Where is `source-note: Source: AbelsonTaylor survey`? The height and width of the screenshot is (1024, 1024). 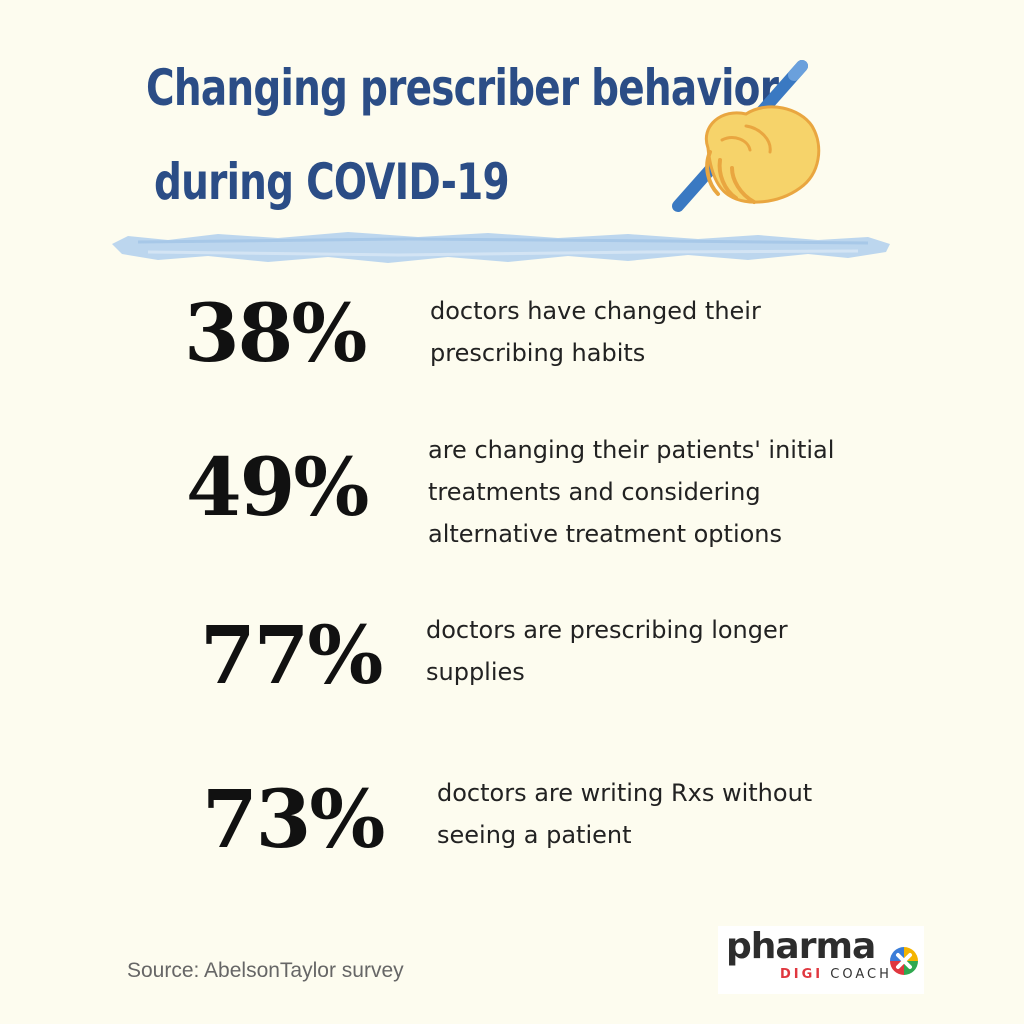
source-note: Source: AbelsonTaylor survey is located at coordinates (265, 970).